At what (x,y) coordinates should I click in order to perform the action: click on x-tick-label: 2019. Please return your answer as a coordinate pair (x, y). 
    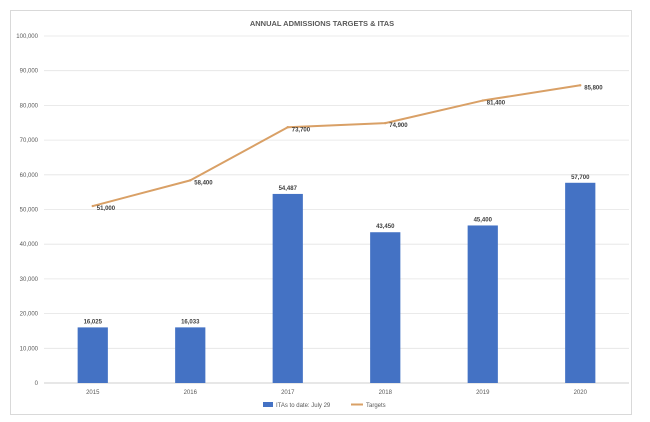
    Looking at the image, I should click on (483, 393).